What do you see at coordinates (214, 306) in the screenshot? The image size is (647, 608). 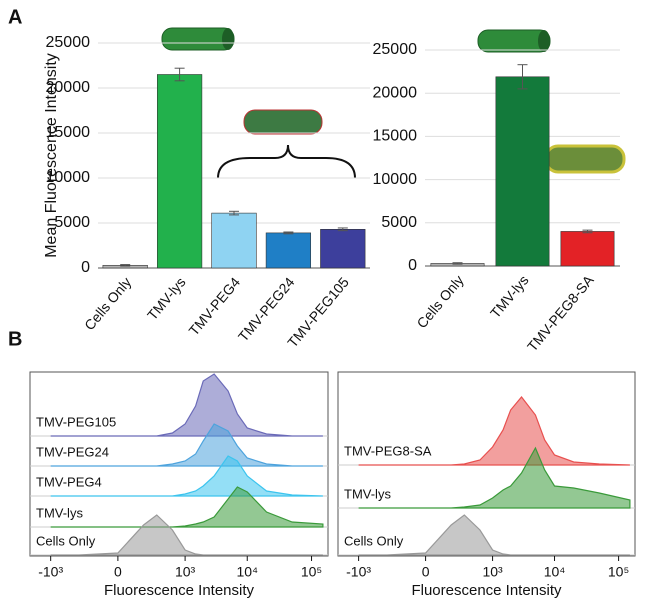 I see `x-tick-label: TMV-PEG4` at bounding box center [214, 306].